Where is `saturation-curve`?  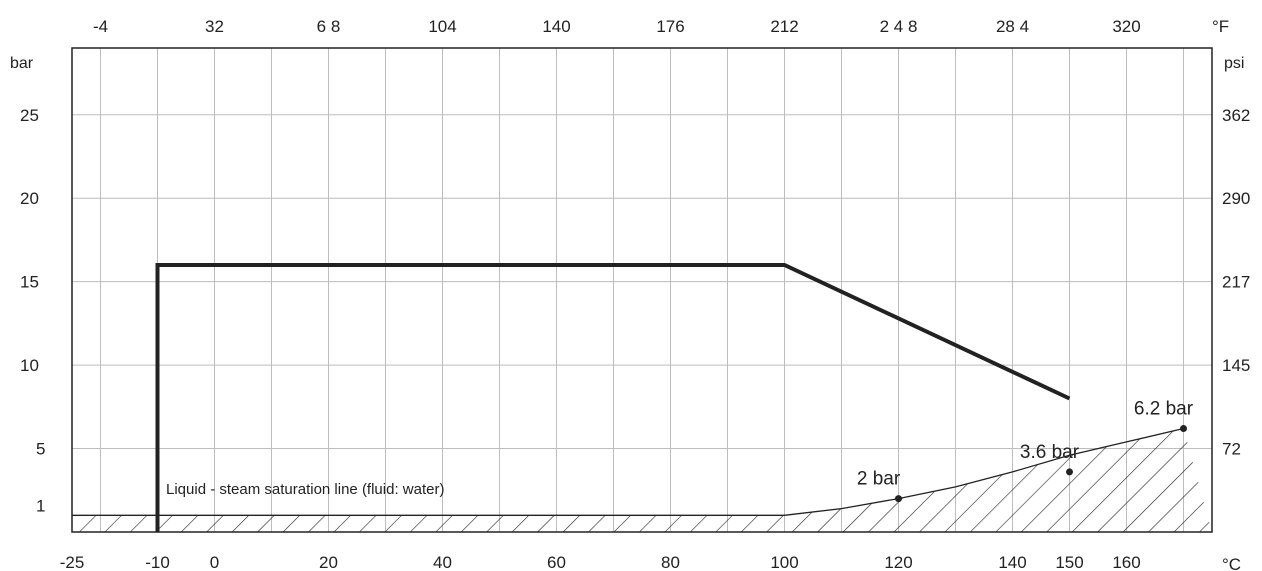 saturation-curve is located at coordinates (628, 471).